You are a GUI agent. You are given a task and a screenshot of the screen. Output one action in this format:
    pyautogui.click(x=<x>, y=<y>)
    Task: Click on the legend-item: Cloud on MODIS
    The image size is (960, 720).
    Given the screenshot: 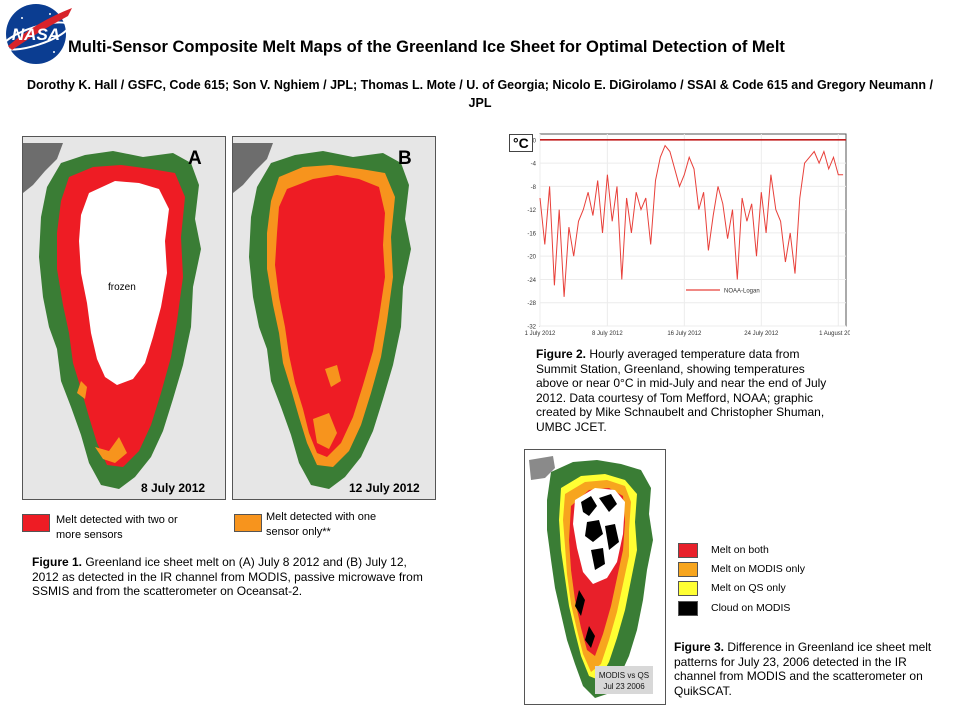 What is the action you would take?
    pyautogui.click(x=753, y=608)
    